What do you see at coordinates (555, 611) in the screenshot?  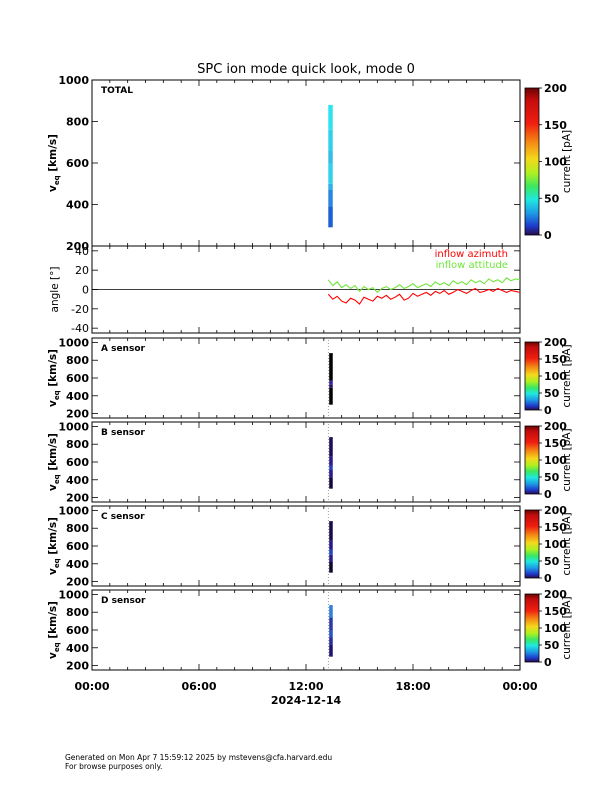 I see `colorbar-tick-label-5-3: 150` at bounding box center [555, 611].